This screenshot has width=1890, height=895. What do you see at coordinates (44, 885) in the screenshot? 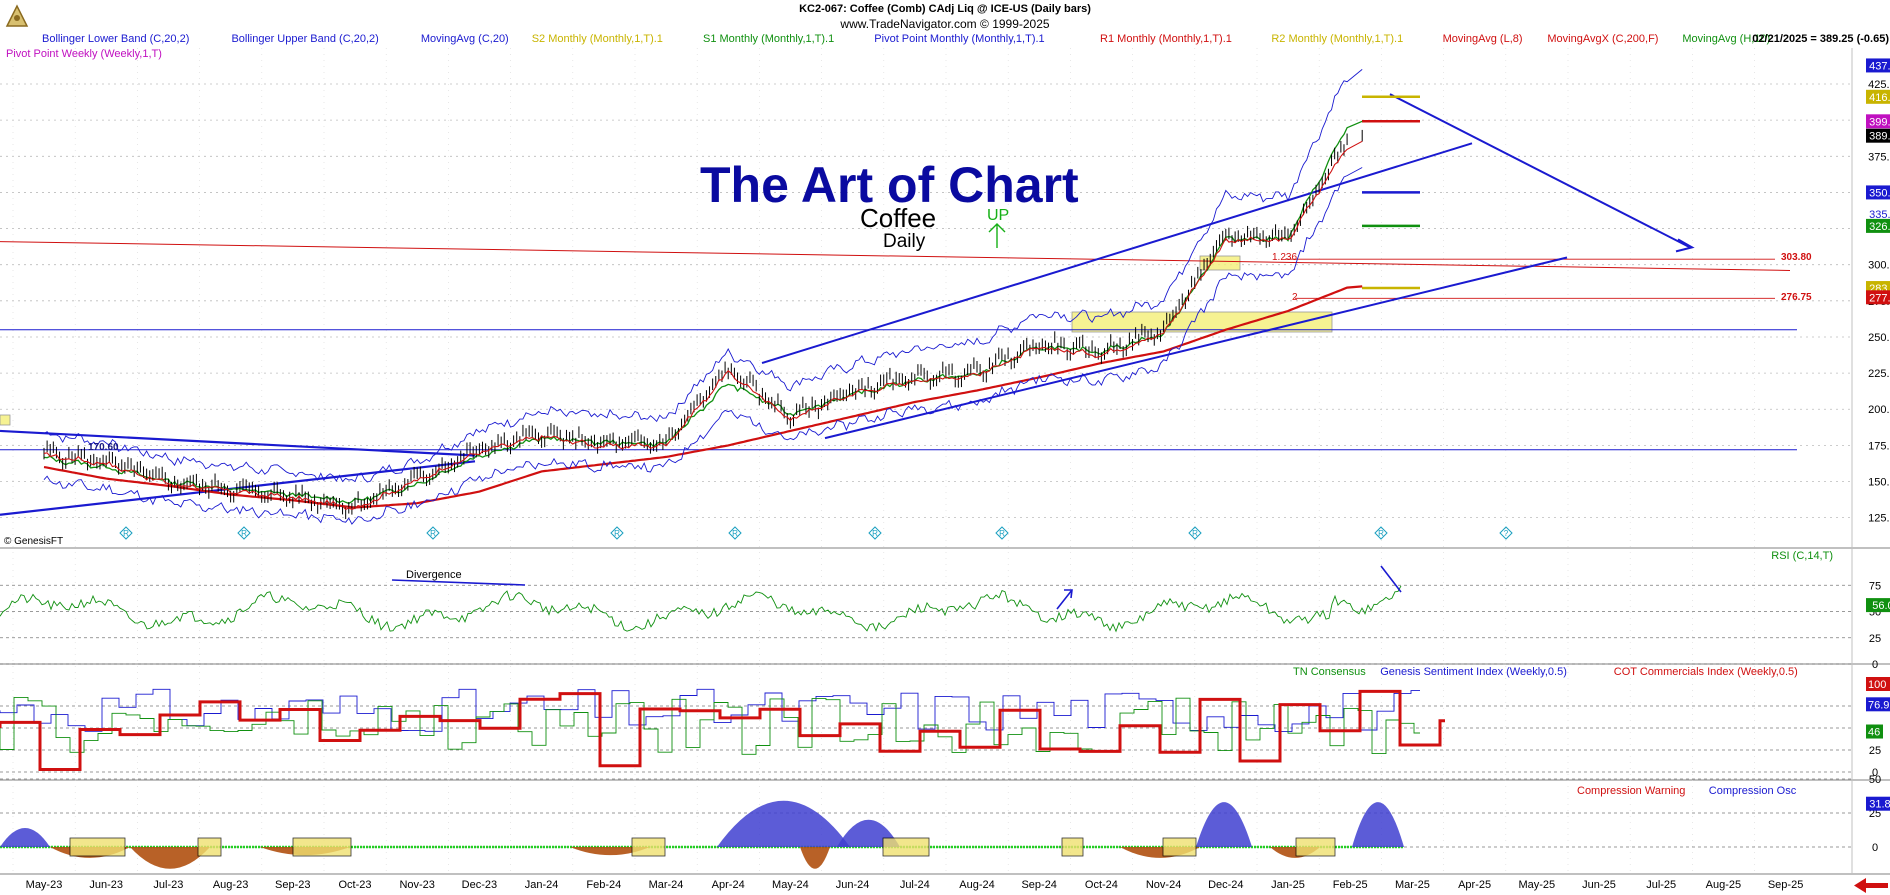
I see `x-tick-label: May-23` at bounding box center [44, 885].